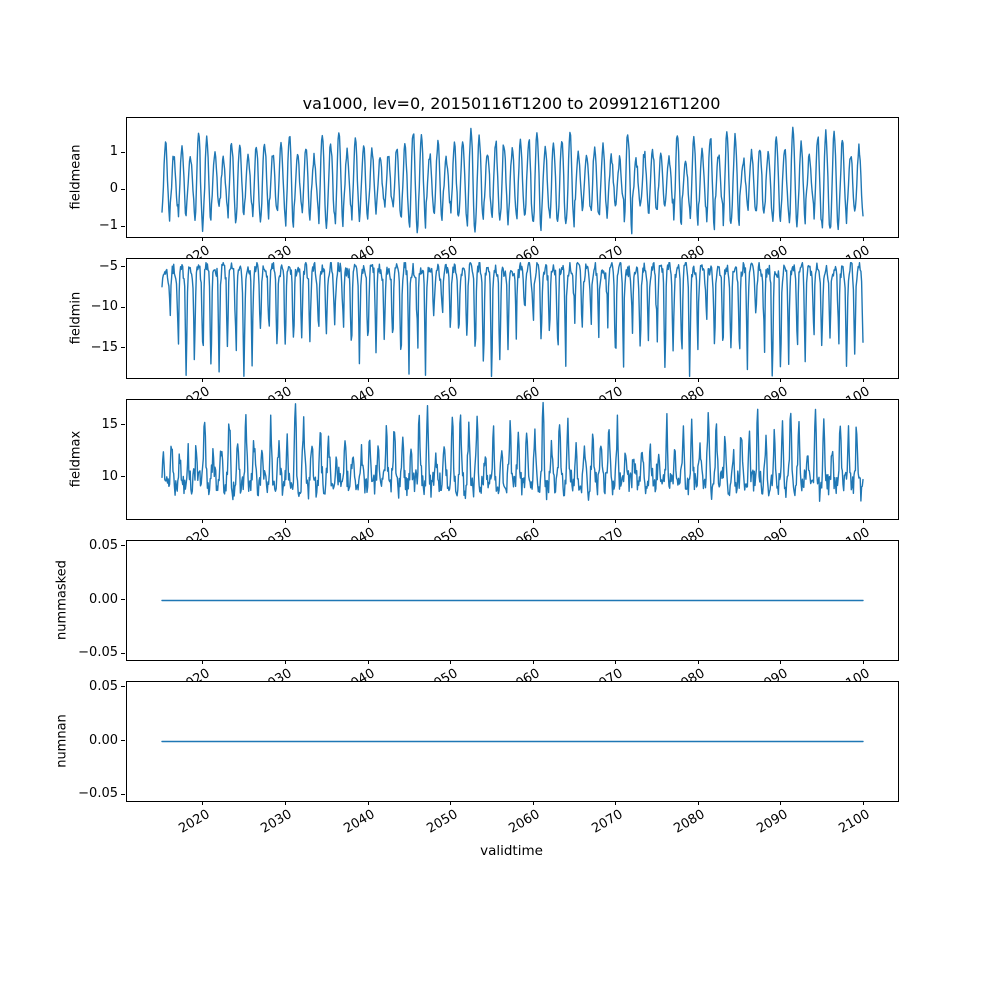 The image size is (1000, 1000). Describe the element at coordinates (62, 740) in the screenshot. I see `y-axis-label-numnan: numnan` at that location.